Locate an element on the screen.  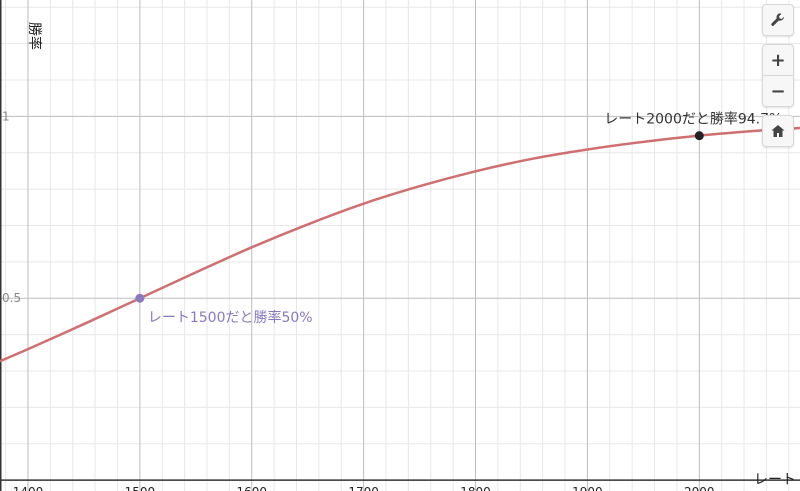
x-tick-label: 1800 is located at coordinates (475, 488).